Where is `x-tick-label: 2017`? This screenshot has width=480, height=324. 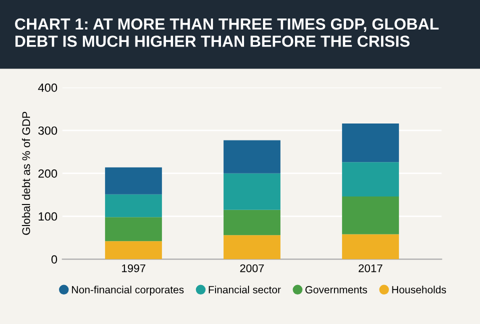
x-tick-label: 2017 is located at coordinates (370, 268).